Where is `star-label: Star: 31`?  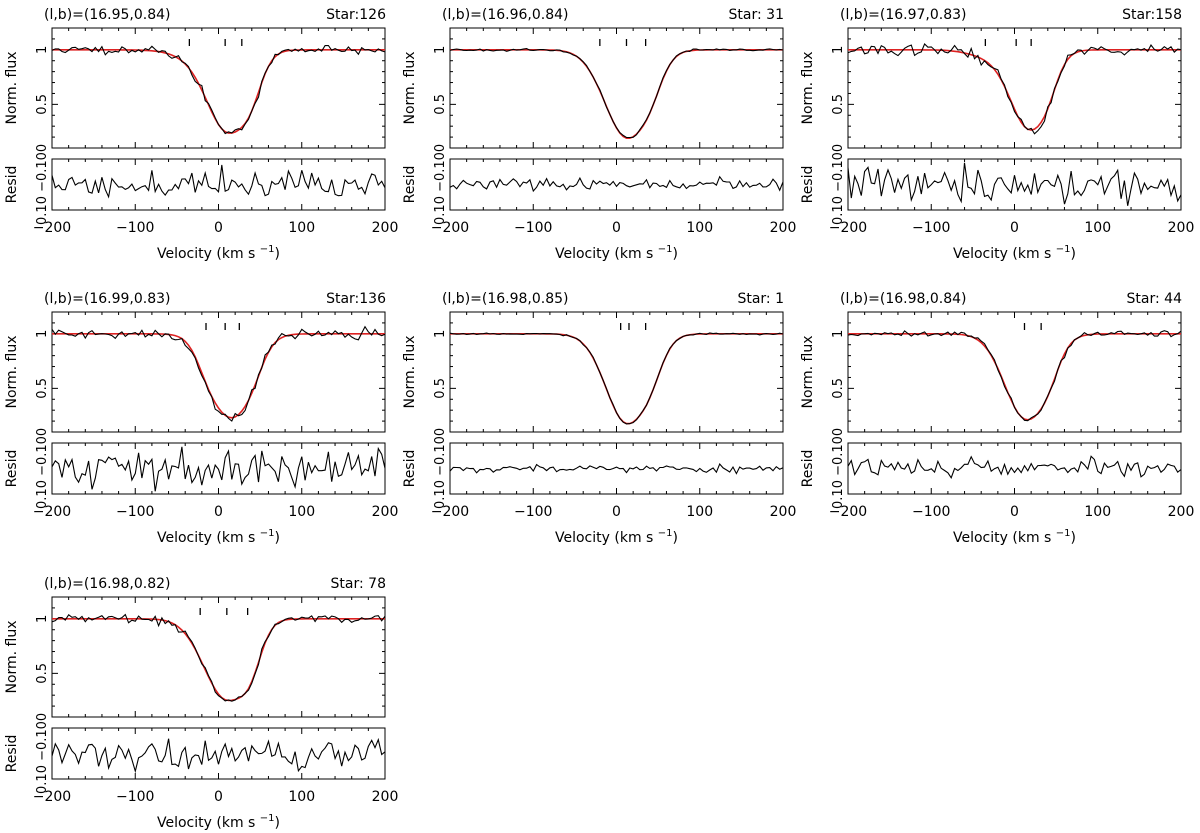 star-label: Star: 31 is located at coordinates (756, 15).